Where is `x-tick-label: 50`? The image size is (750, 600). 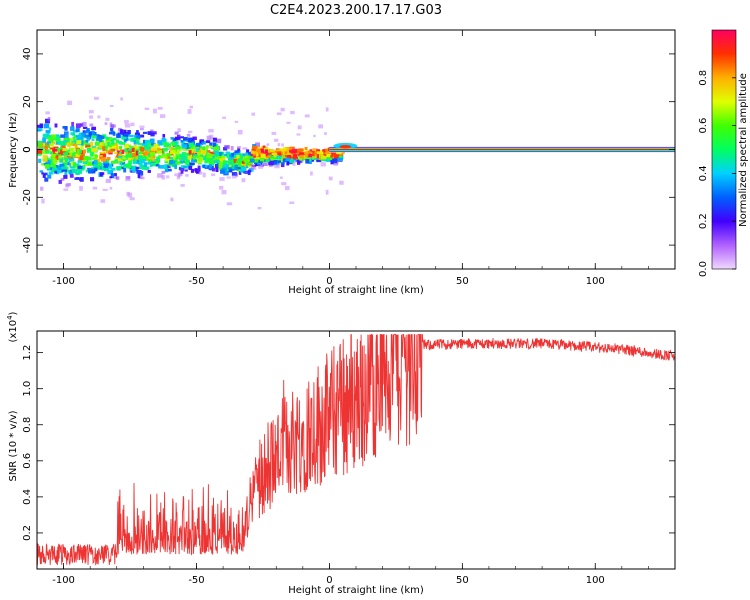 x-tick-label: 50 is located at coordinates (462, 580).